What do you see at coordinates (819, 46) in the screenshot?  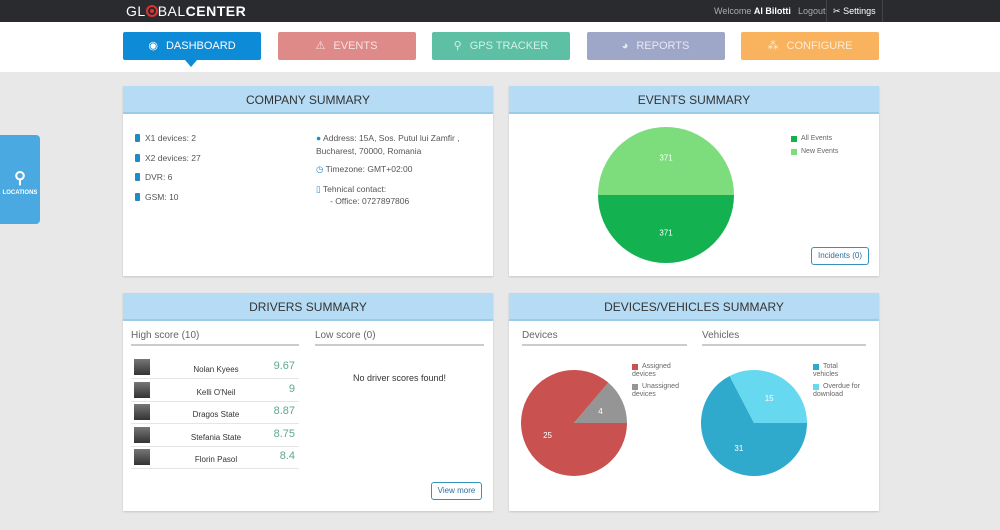 I see `nav-label: CONFIGURE` at bounding box center [819, 46].